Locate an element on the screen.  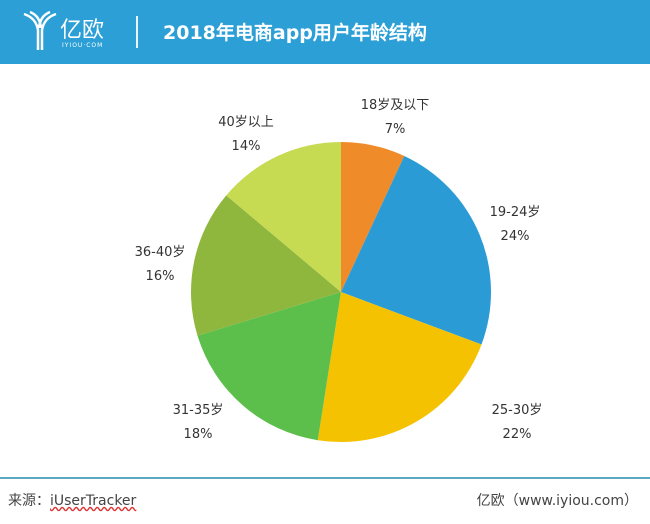
source-note: 来源：iUserTracker is located at coordinates (72, 500).